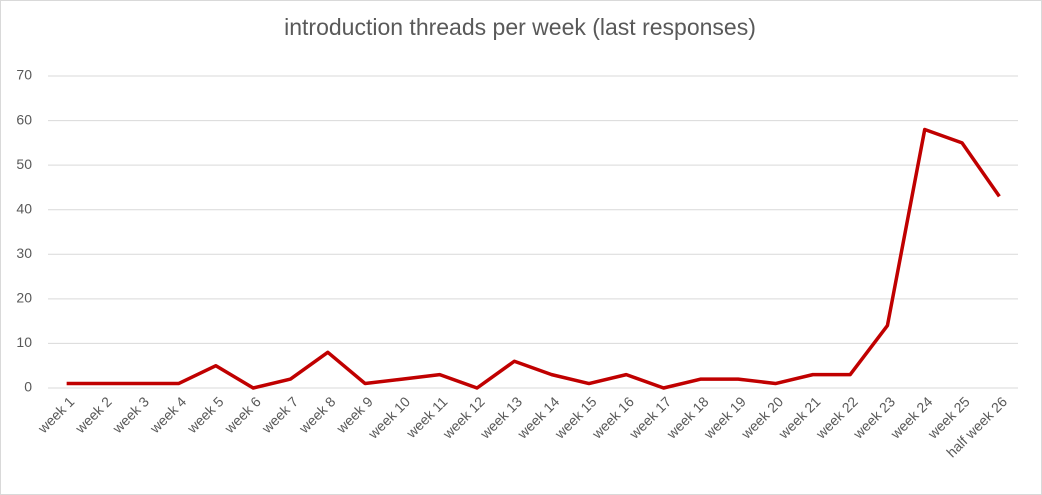 The height and width of the screenshot is (495, 1042). I want to click on y-tick-label: 50, so click(24, 164).